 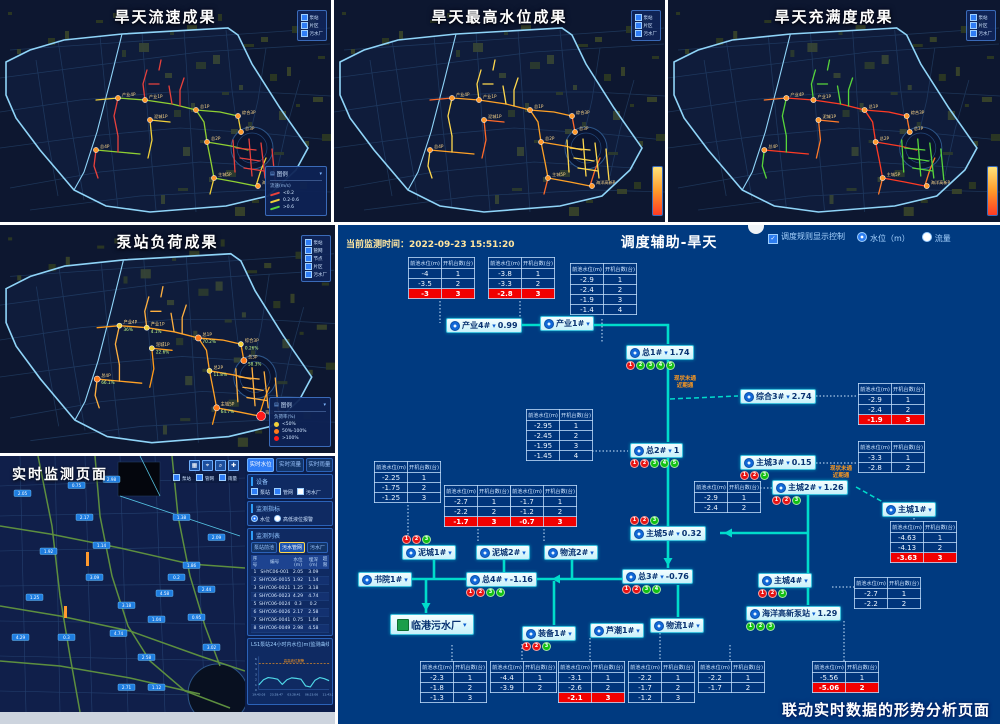 What do you see at coordinates (290, 604) in the screenshot?
I see `table-row: 5 SHYC06-0024 0.3 0.2` at bounding box center [290, 604].